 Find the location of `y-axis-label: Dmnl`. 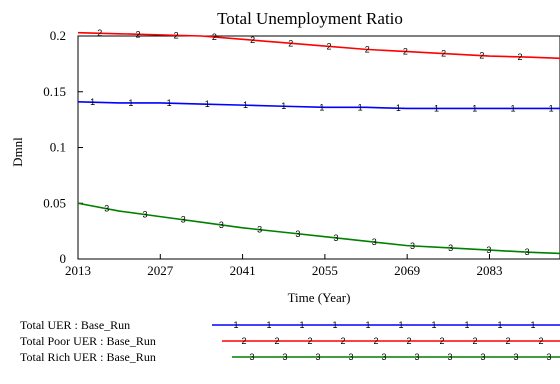

y-axis-label: Dmnl is located at coordinates (17, 152).